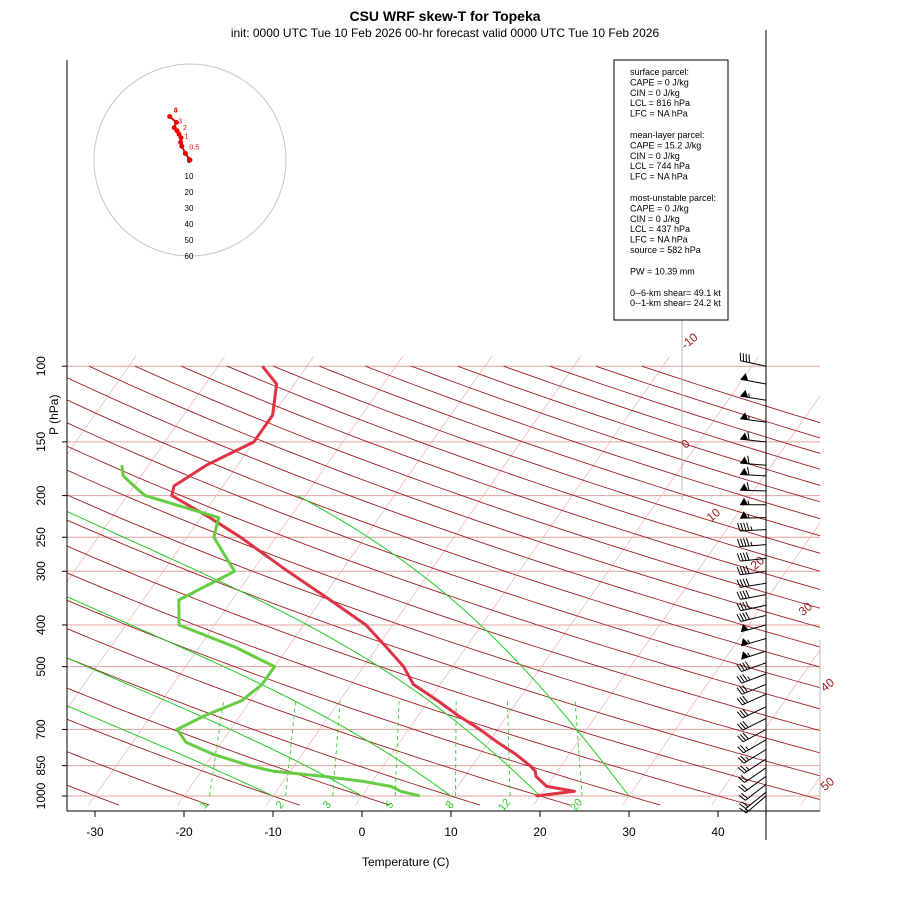 This screenshot has width=900, height=900. I want to click on x-tick-label: 20, so click(540, 832).